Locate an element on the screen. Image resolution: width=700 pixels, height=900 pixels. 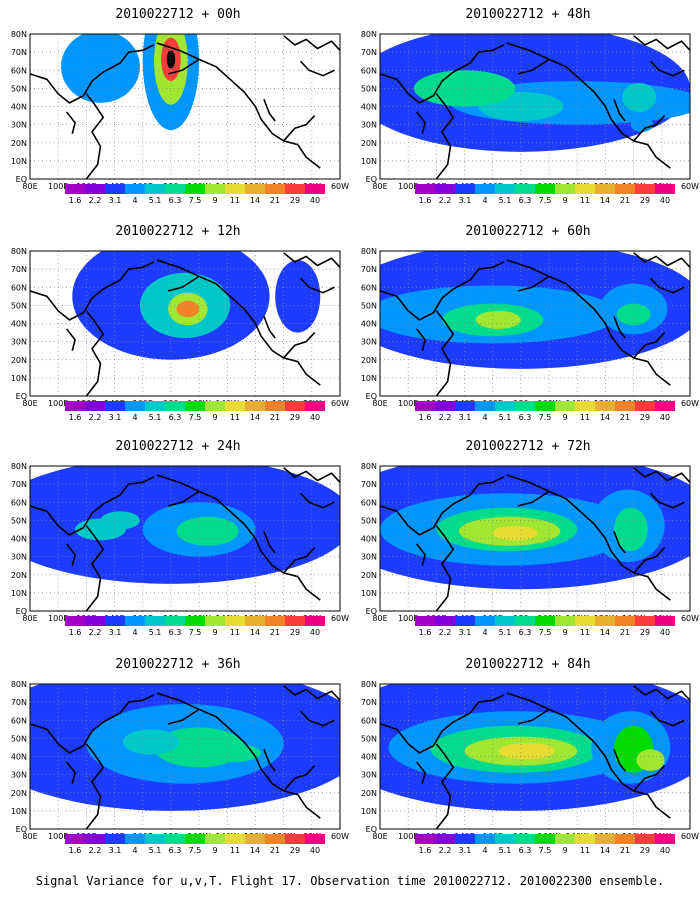
lon-tick-label: 80E is located at coordinates (29, 836).